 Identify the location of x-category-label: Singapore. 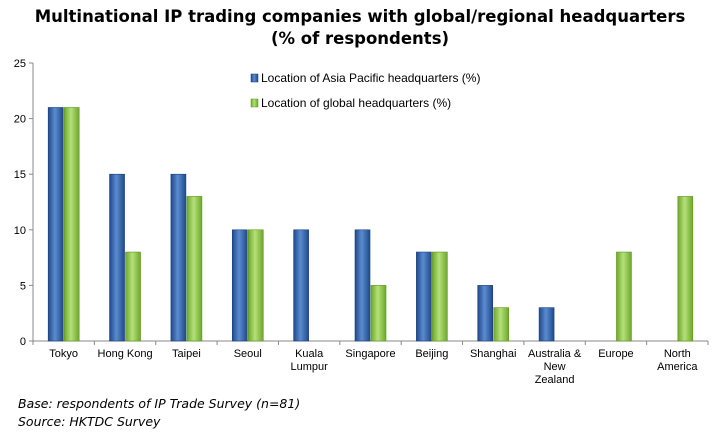
(370, 354).